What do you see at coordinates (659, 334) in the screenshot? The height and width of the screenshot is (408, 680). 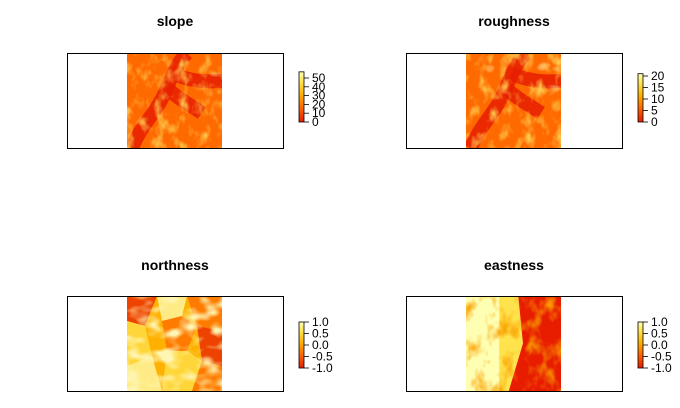 I see `eastness-legend-tick-label: 0.5` at bounding box center [659, 334].